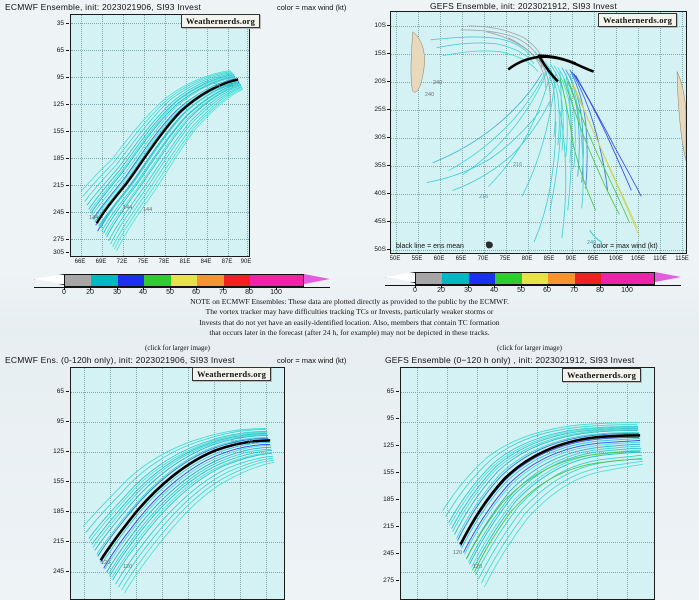 This screenshot has height=600, width=699. I want to click on colorbar-legend-ecmwf: color = max wind (kt), so click(312, 7).